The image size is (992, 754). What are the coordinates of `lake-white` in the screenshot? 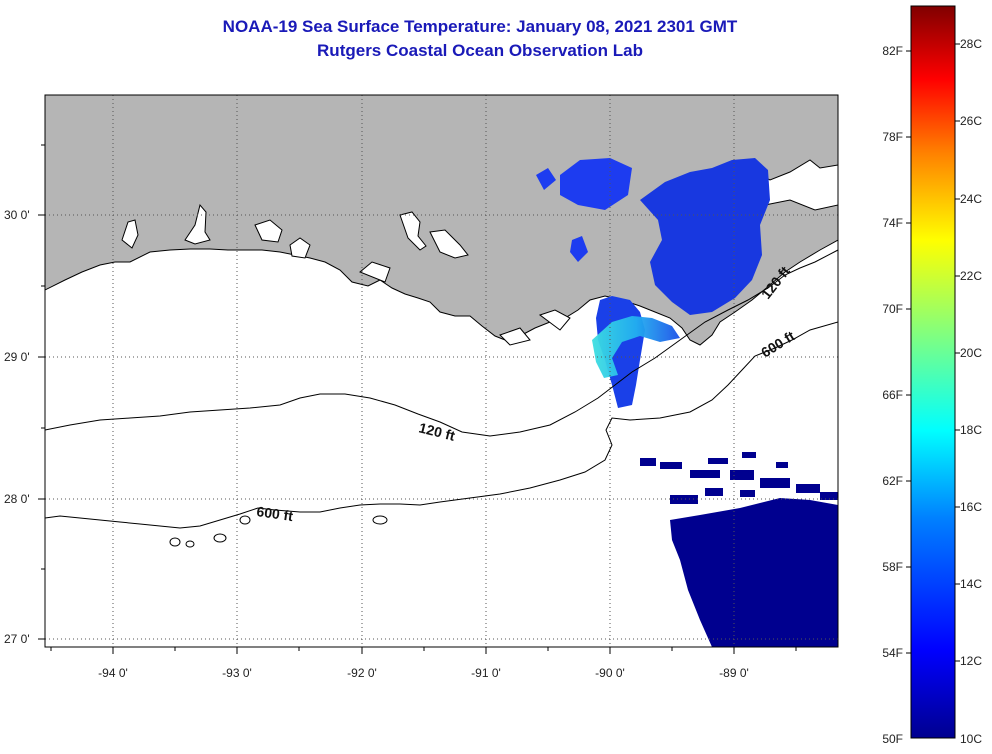 It's located at (197, 224).